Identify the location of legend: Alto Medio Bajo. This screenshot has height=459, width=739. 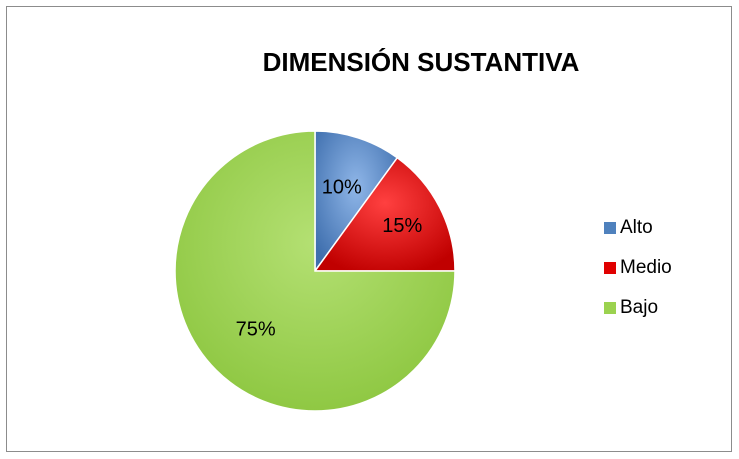
(638, 268).